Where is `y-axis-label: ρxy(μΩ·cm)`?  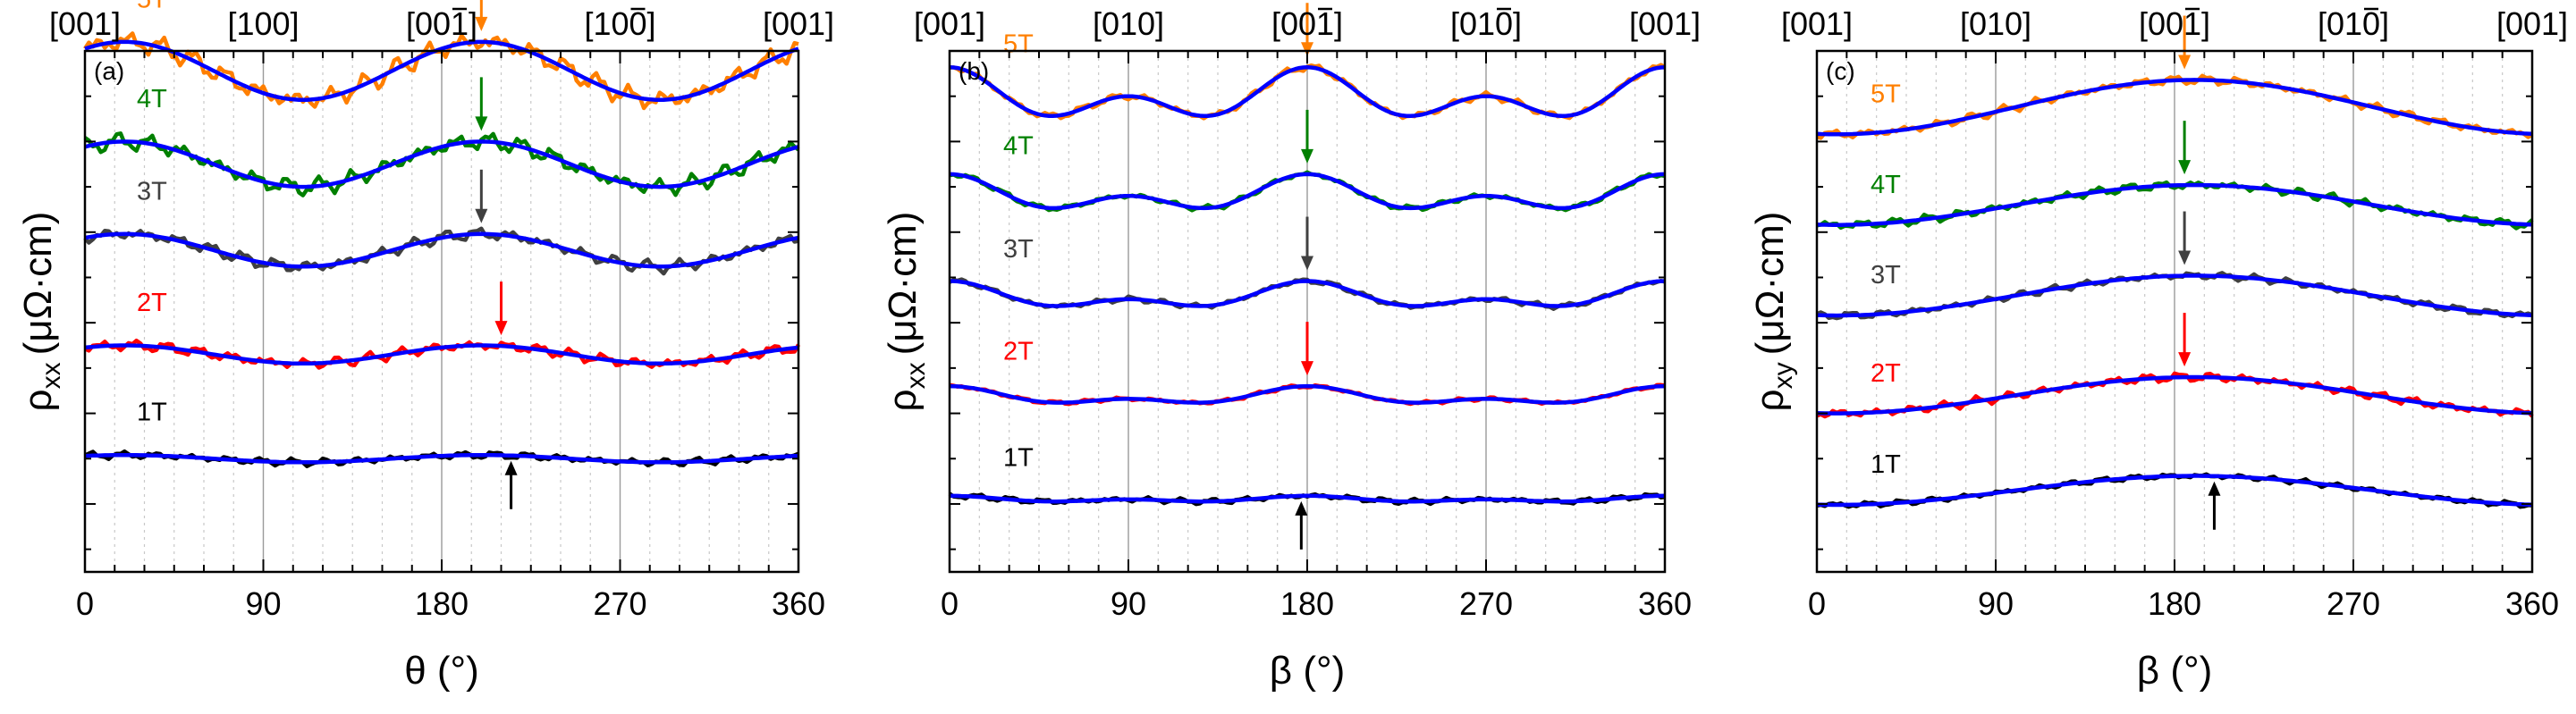
y-axis-label: ρxy(μΩ·cm) is located at coordinates (1773, 312).